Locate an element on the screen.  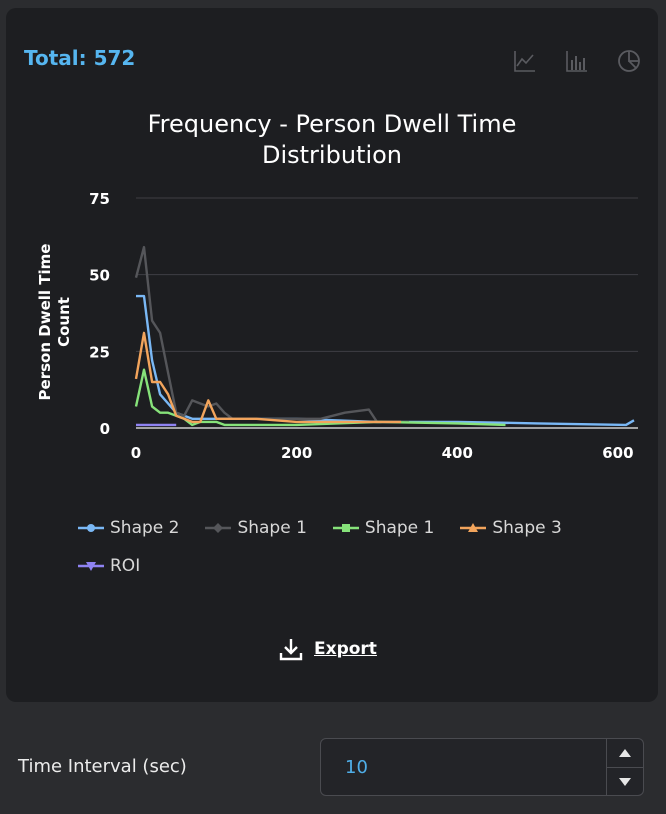
time-interval-input: 10 is located at coordinates (482, 767).